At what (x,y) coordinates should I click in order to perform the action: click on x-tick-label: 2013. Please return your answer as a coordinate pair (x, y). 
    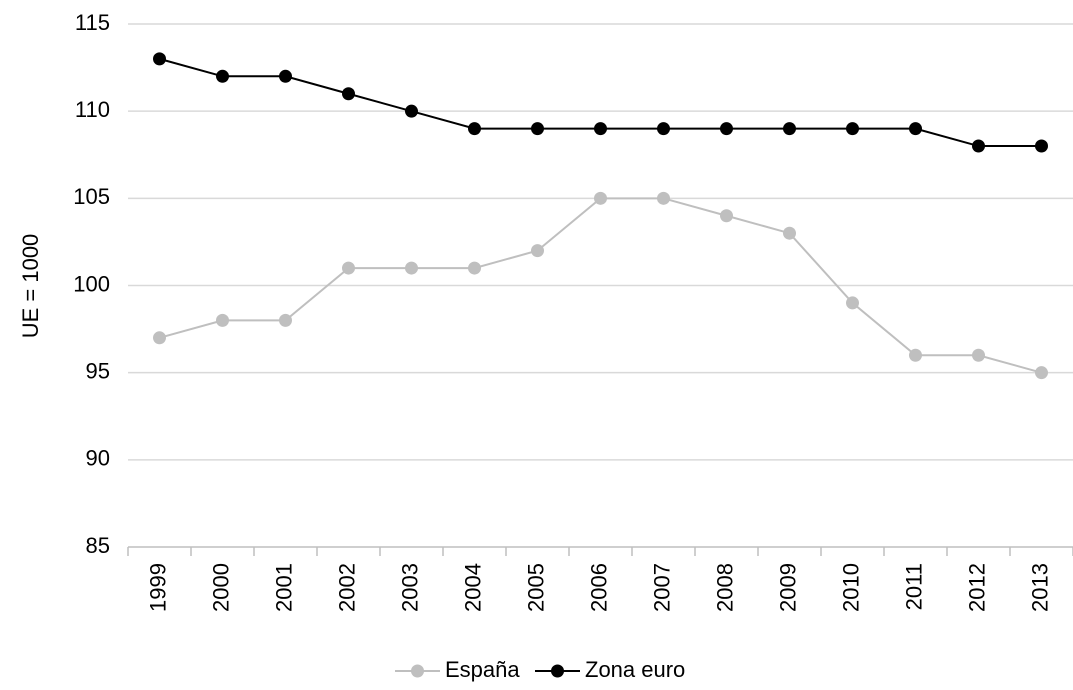
    Looking at the image, I should click on (1039, 587).